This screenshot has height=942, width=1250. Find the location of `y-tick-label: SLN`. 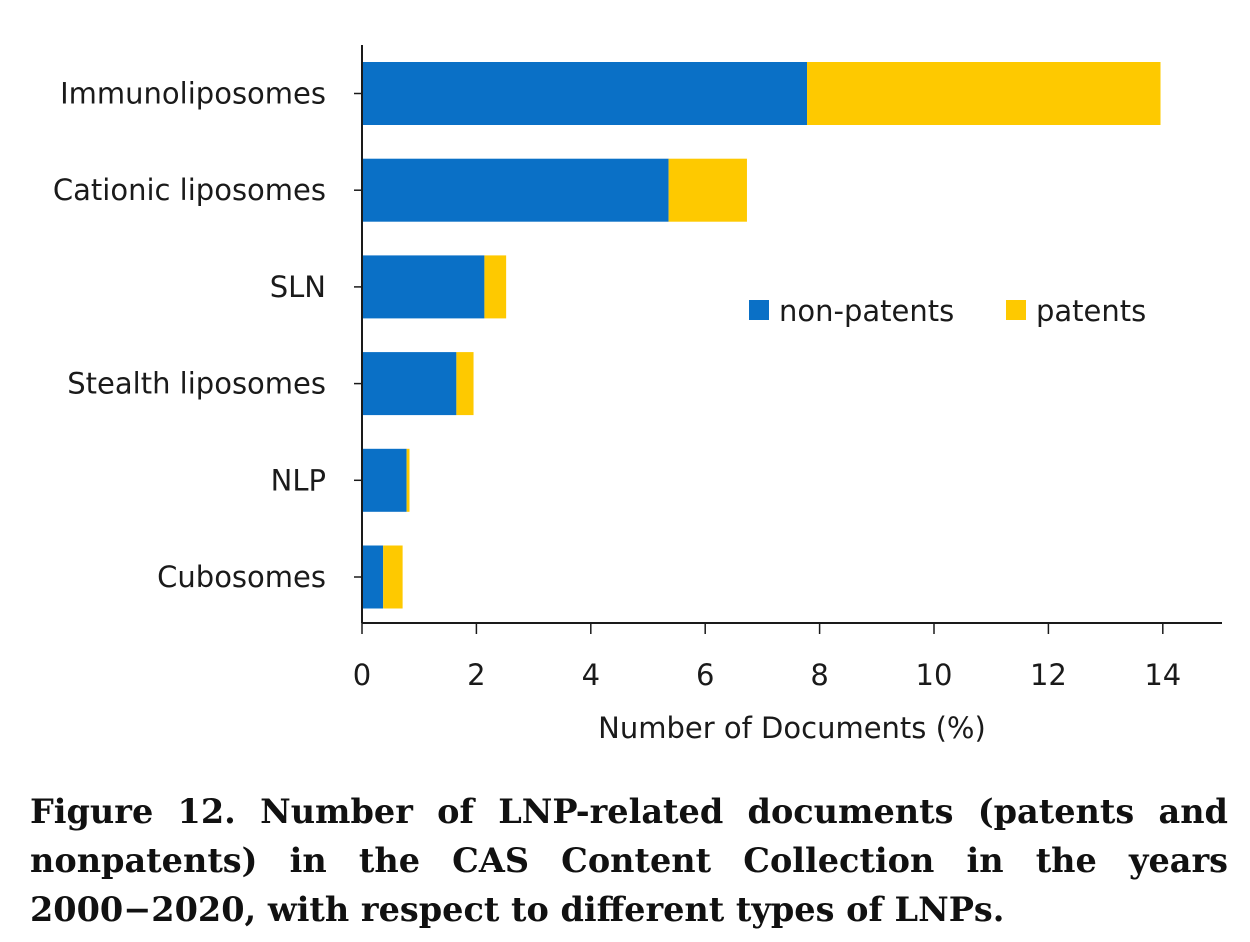

y-tick-label: SLN is located at coordinates (298, 287).